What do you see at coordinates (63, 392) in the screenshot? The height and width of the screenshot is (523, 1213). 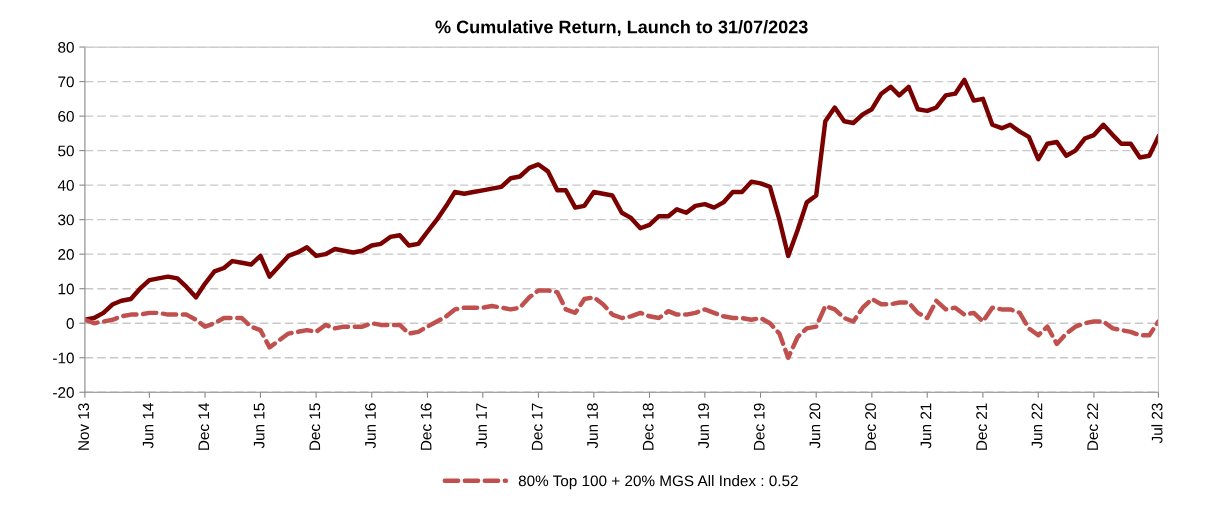 I see `y-tick-label: -20` at bounding box center [63, 392].